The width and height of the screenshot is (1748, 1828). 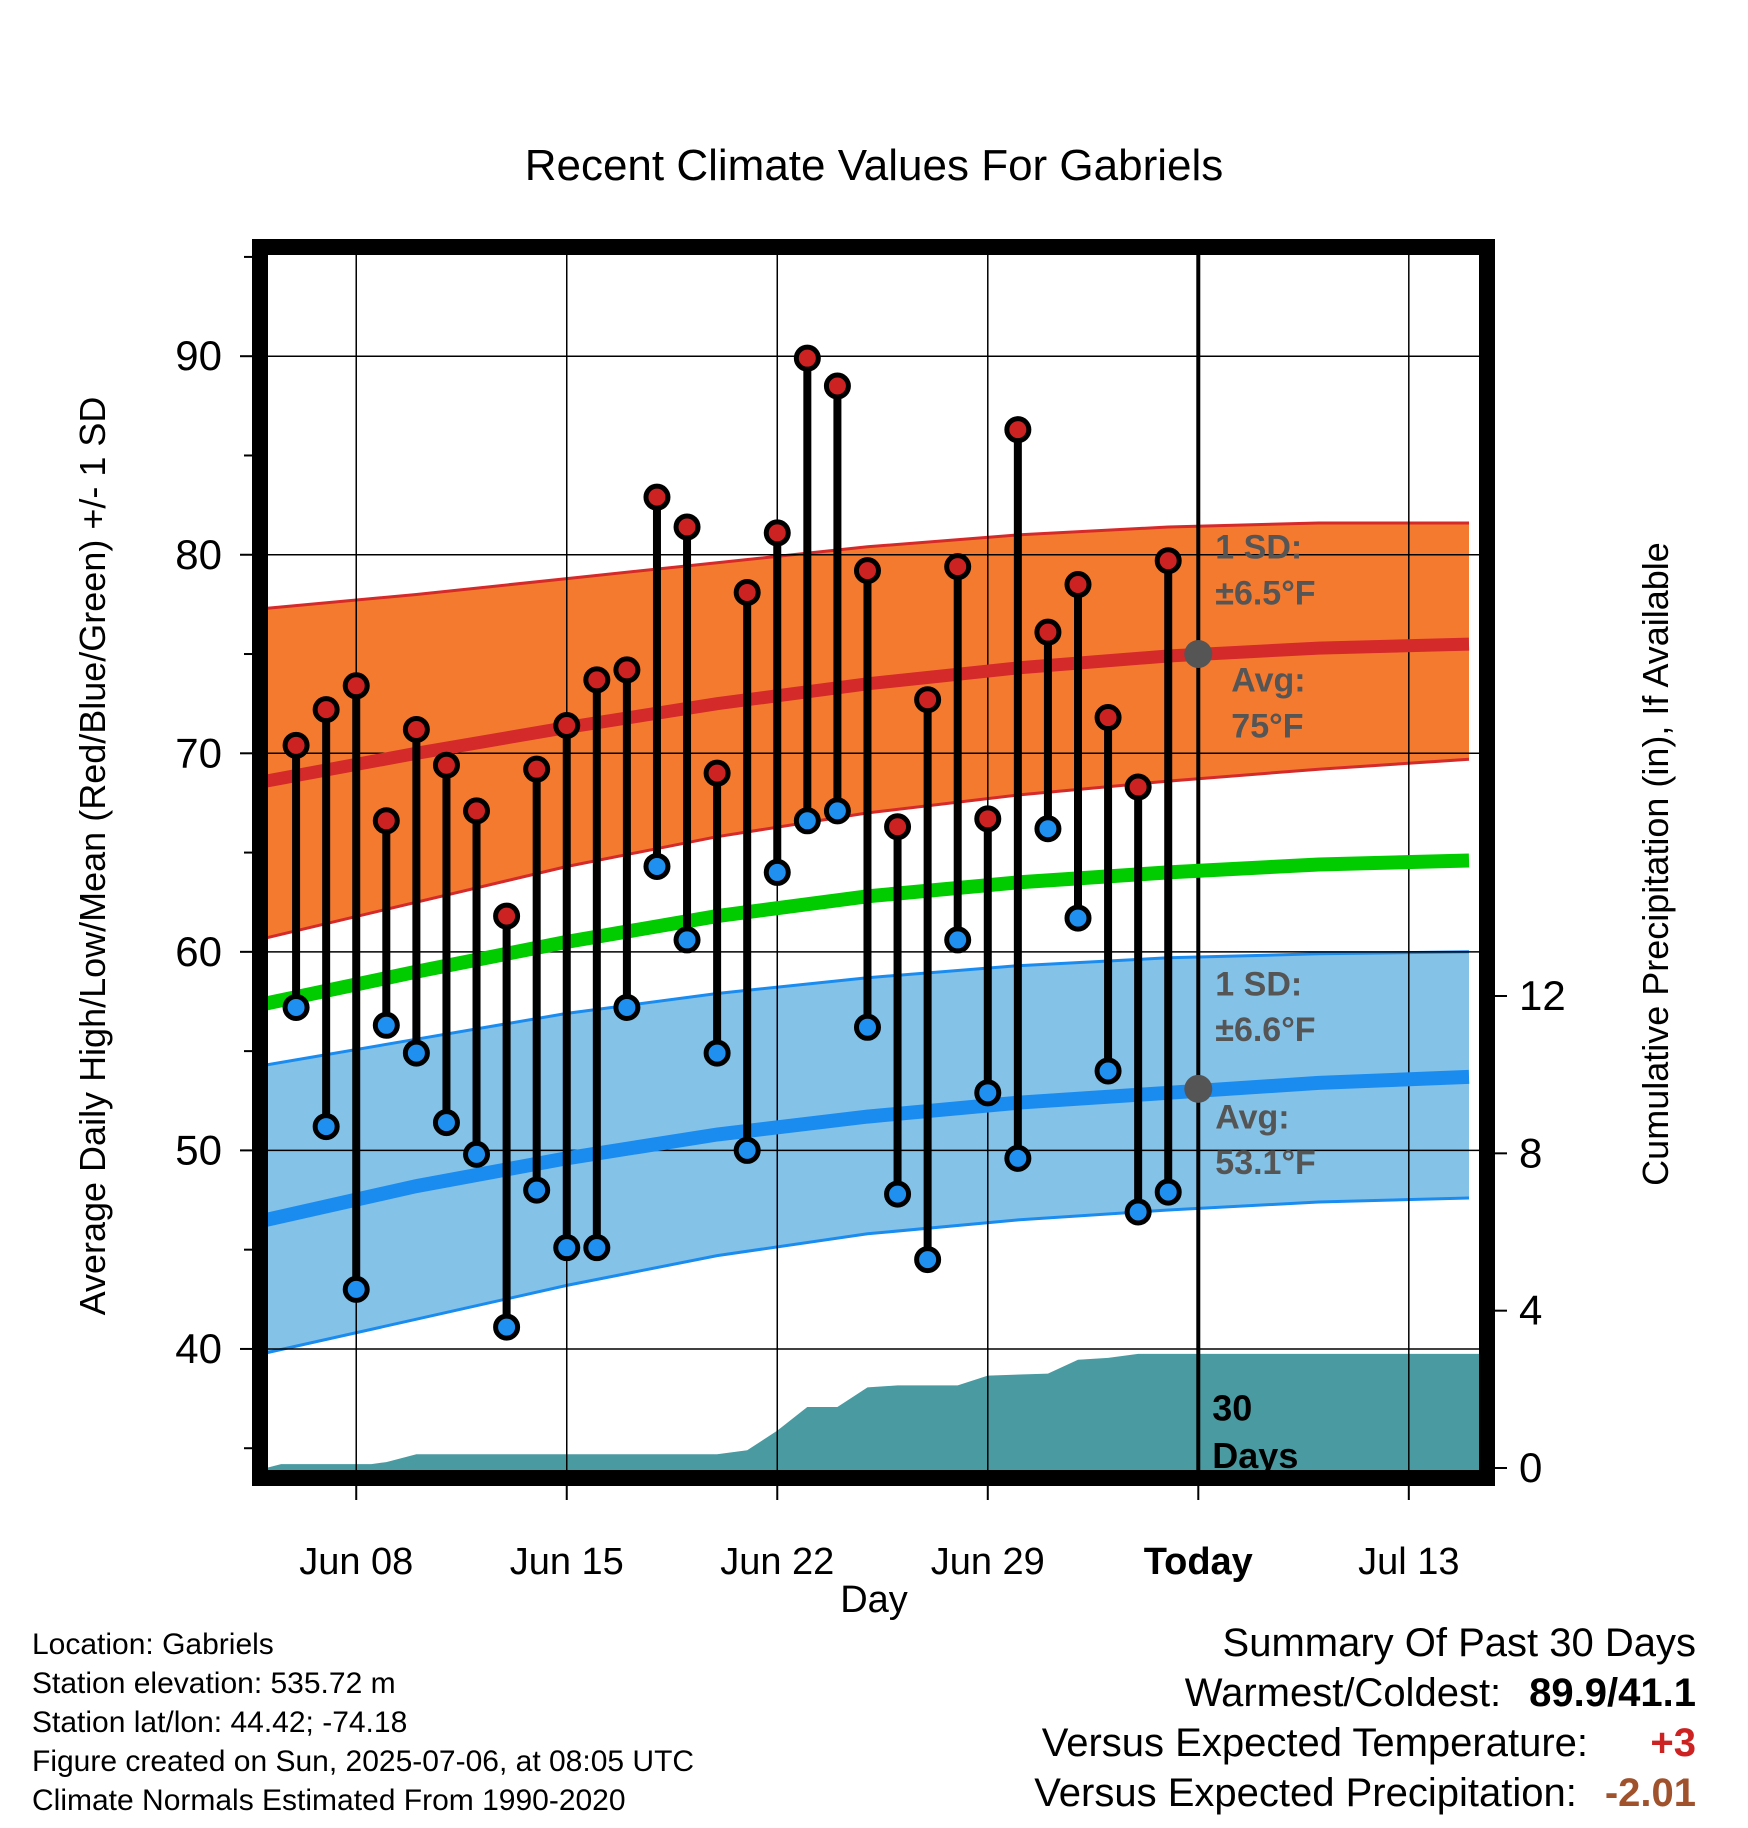 What do you see at coordinates (867, 1148) in the screenshot?
I see `low-normal-line` at bounding box center [867, 1148].